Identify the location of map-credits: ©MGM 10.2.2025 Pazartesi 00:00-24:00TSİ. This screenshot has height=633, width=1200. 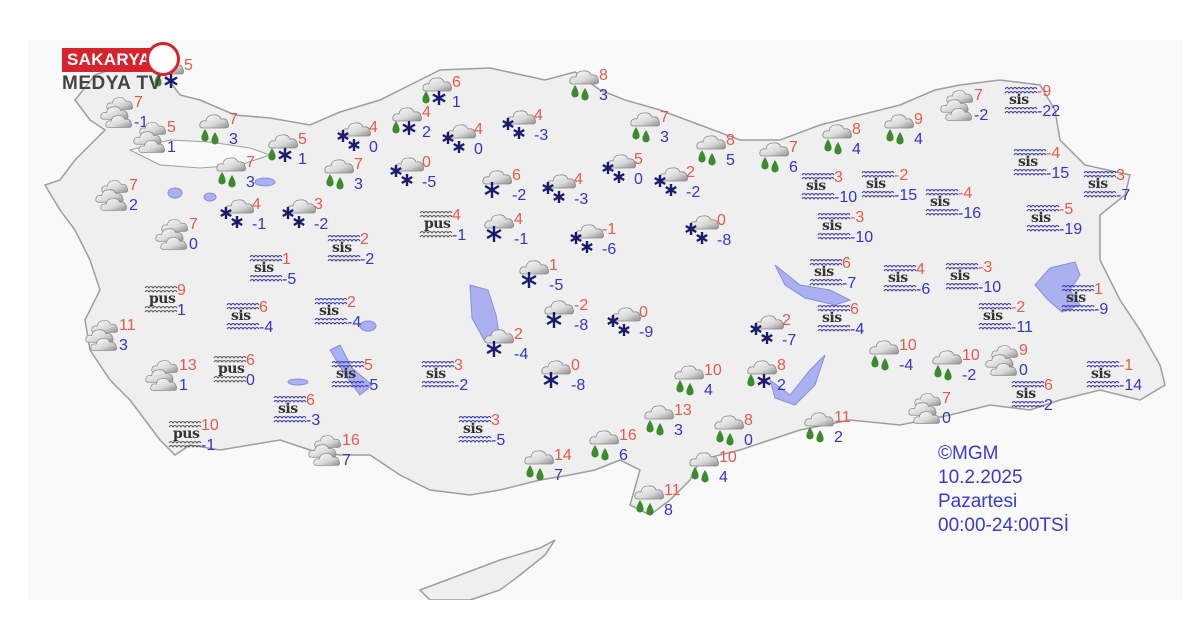
(1003, 490).